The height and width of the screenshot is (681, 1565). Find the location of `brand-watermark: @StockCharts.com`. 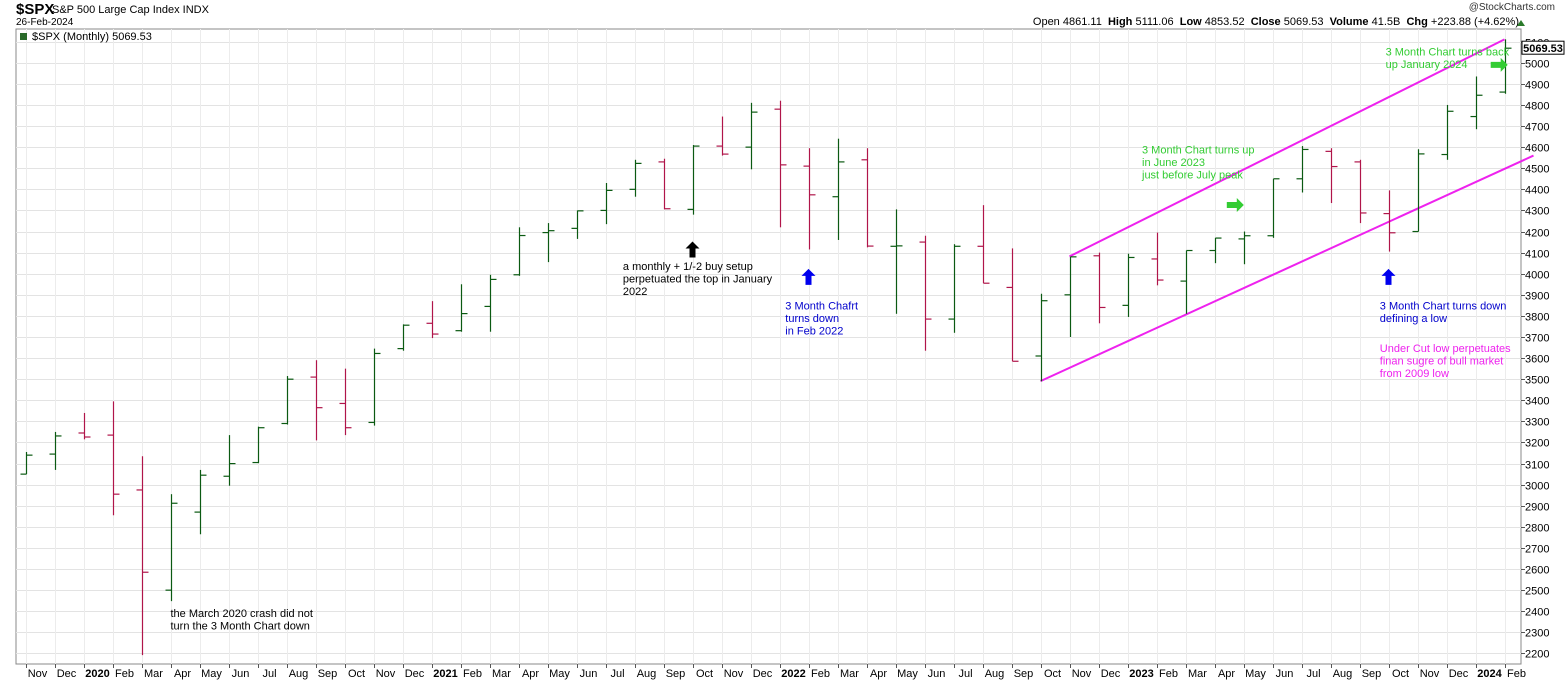

brand-watermark: @StockCharts.com is located at coordinates (1511, 7).